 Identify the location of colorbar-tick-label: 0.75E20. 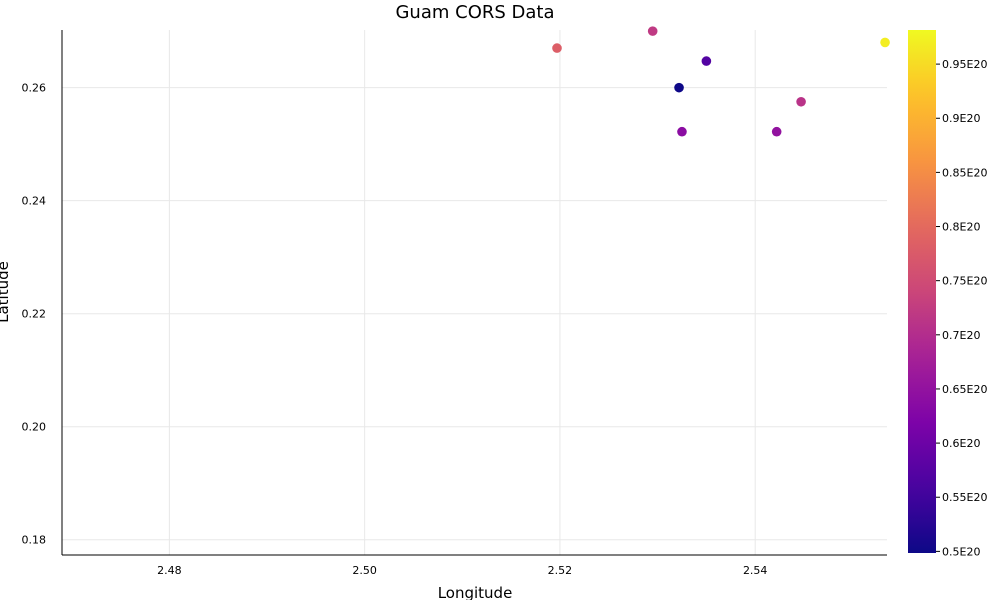
(964, 281).